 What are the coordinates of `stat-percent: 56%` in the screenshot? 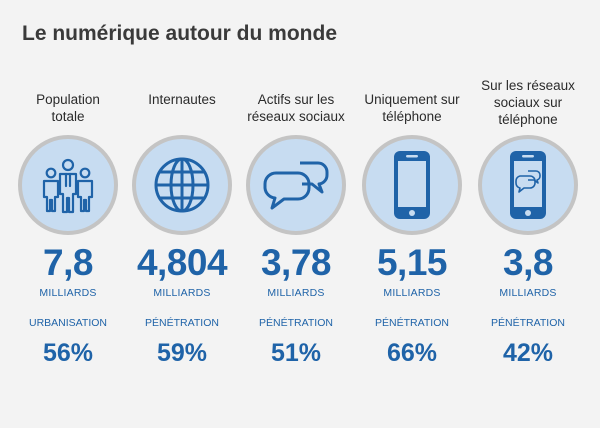 It's located at (68, 353).